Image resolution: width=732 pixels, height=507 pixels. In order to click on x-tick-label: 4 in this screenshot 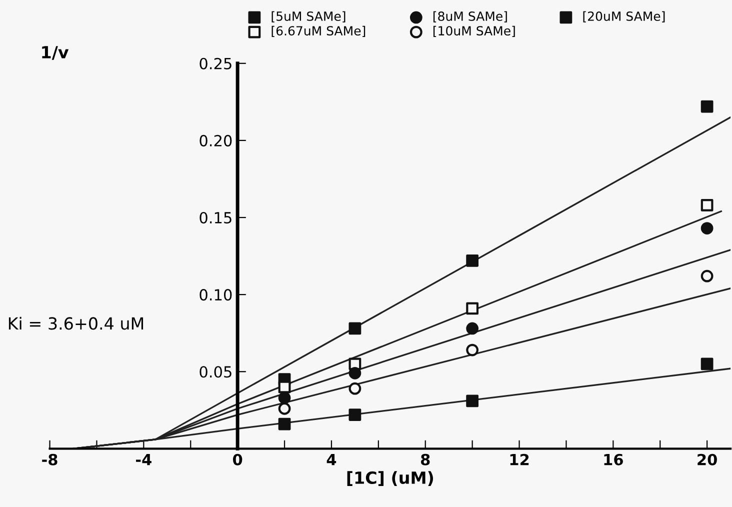, I will do `click(331, 460)`.